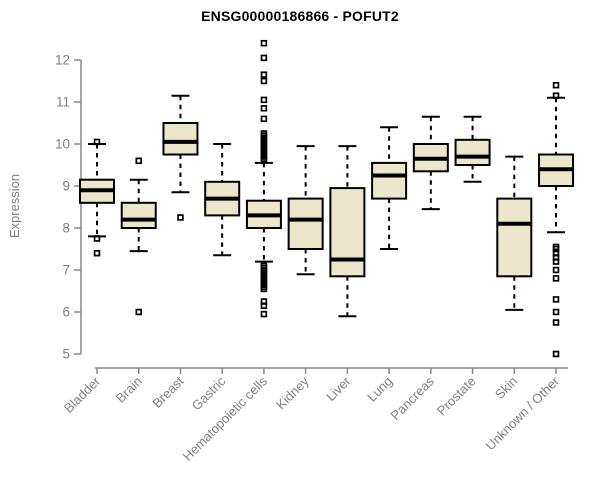  What do you see at coordinates (456, 396) in the screenshot?
I see `x-tick-label: Prostate` at bounding box center [456, 396].